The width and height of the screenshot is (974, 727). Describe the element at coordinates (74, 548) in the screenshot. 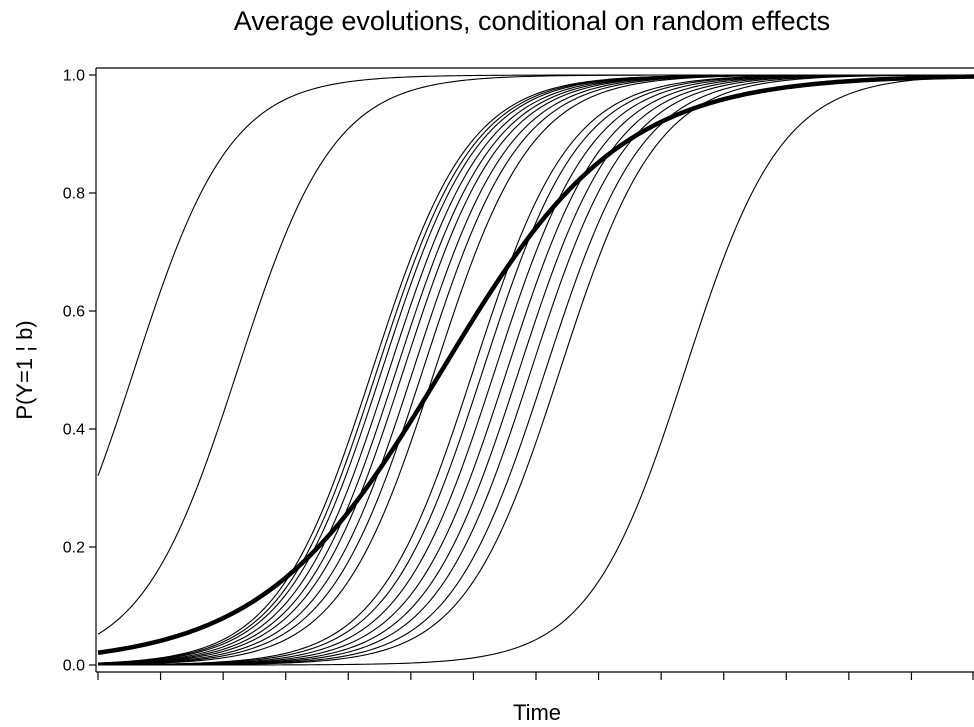

I see `y-tick-label: 0.2` at that location.